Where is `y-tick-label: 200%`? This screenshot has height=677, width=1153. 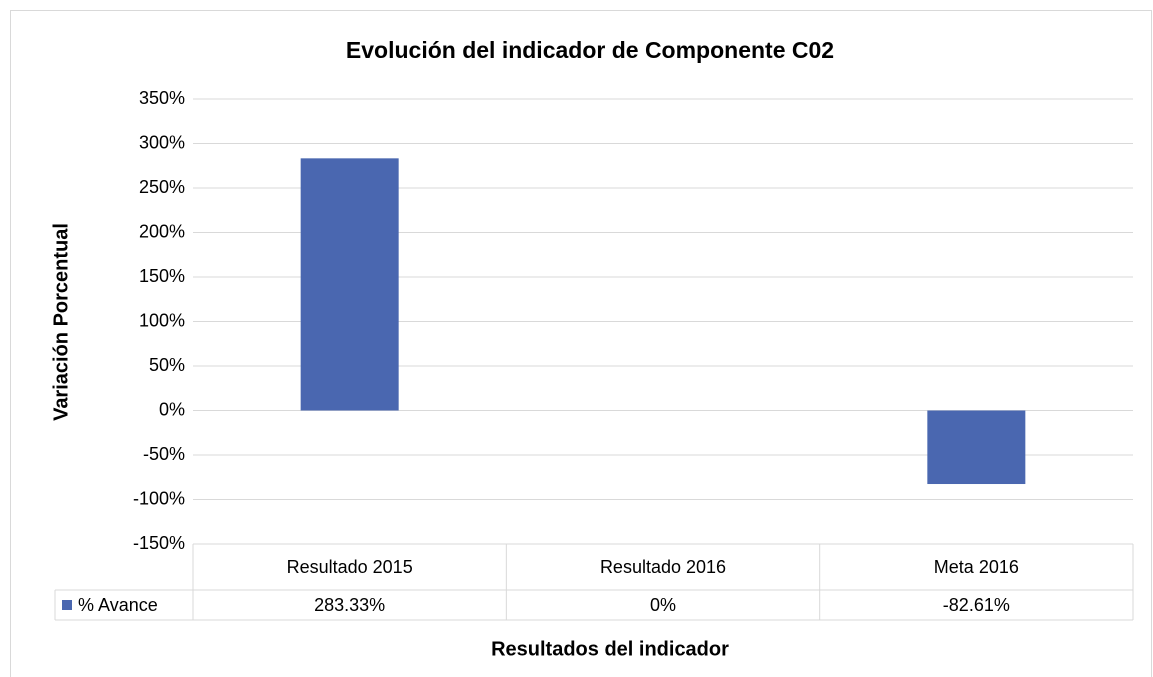 y-tick-label: 200% is located at coordinates (162, 231).